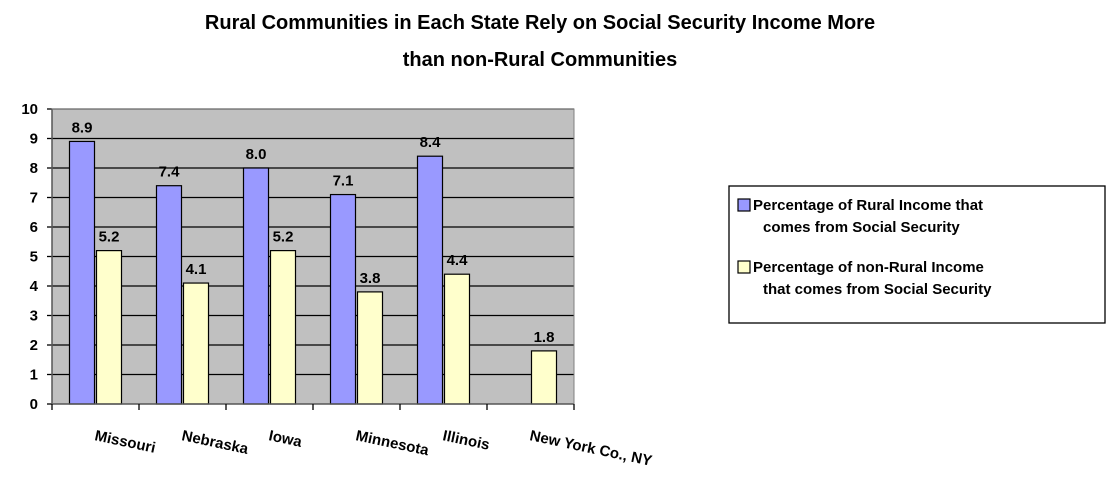 Image resolution: width=1112 pixels, height=483 pixels. I want to click on x-category-label: Missouri, so click(125, 441).